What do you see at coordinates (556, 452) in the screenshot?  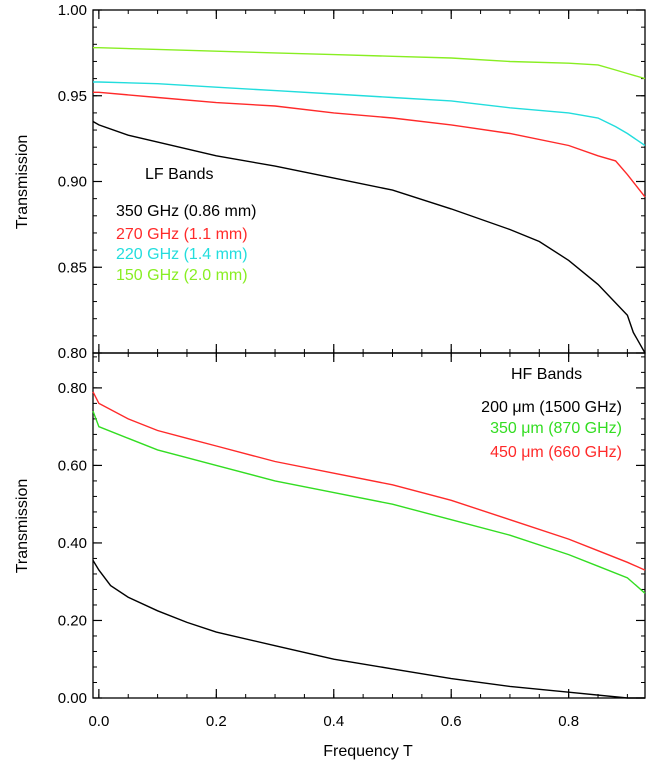 I see `bottom-legend-entry-3: 450 μm (660 GHz)` at bounding box center [556, 452].